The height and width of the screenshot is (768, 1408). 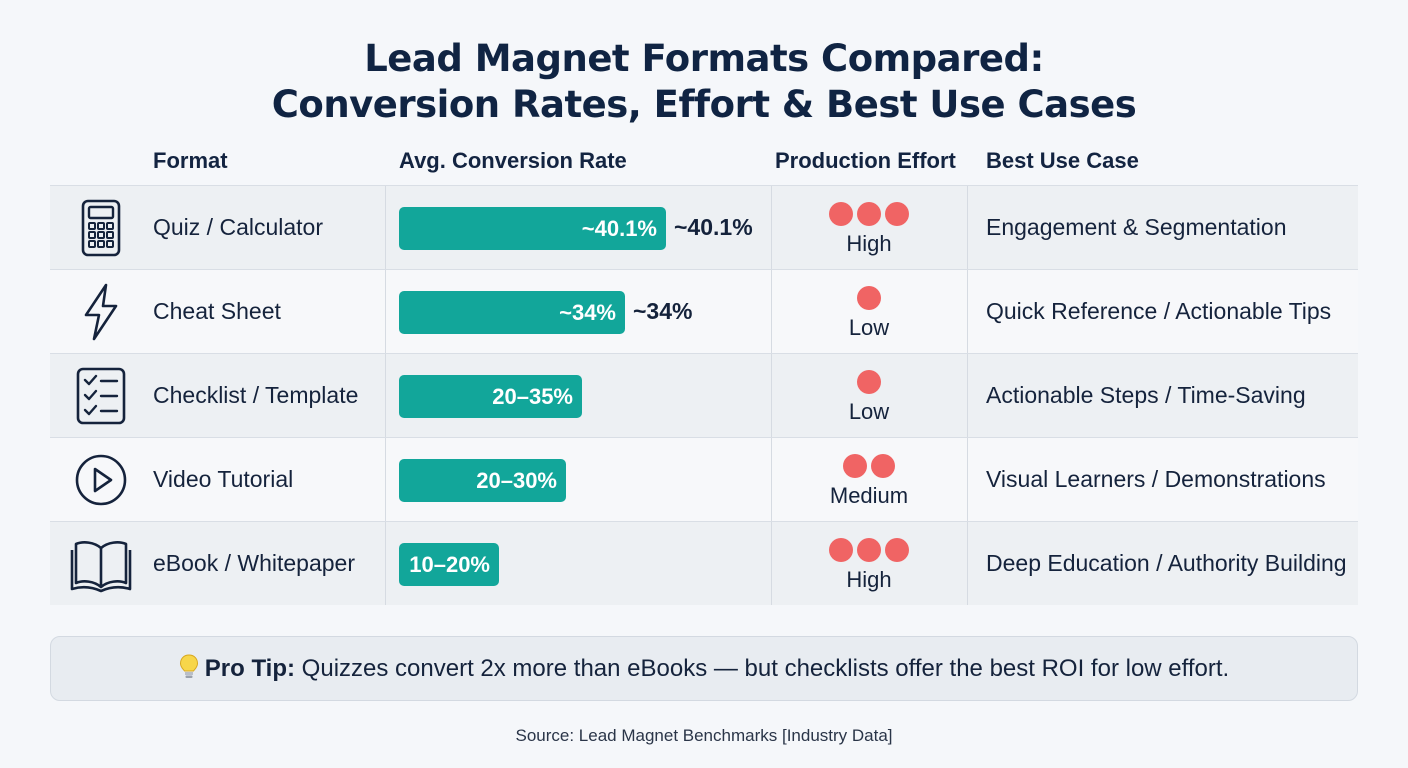 I want to click on usecase-label: Quick Reference / Actionable Tips, so click(x=1159, y=311).